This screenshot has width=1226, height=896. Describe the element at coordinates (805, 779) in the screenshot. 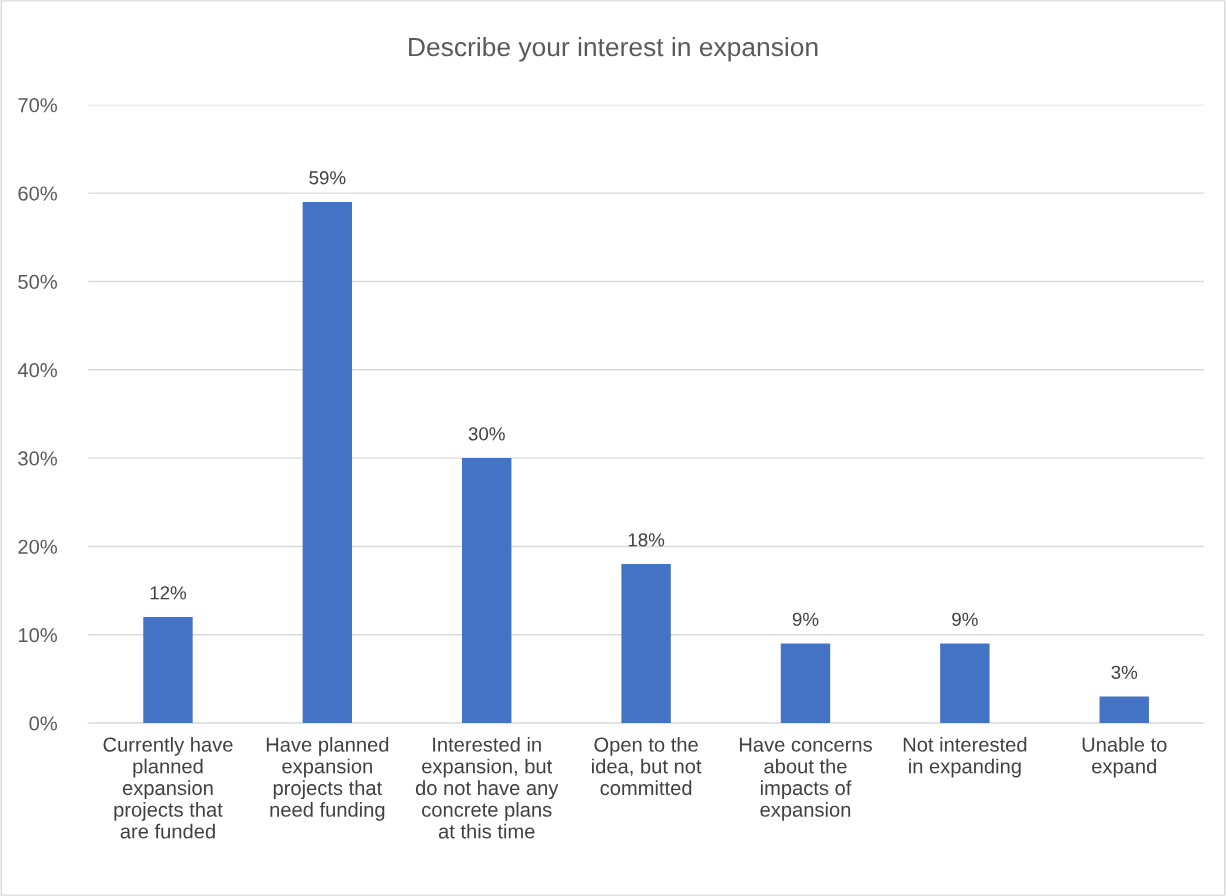

I see `x-tick-label: Have concerns about the impacts of expansion` at that location.